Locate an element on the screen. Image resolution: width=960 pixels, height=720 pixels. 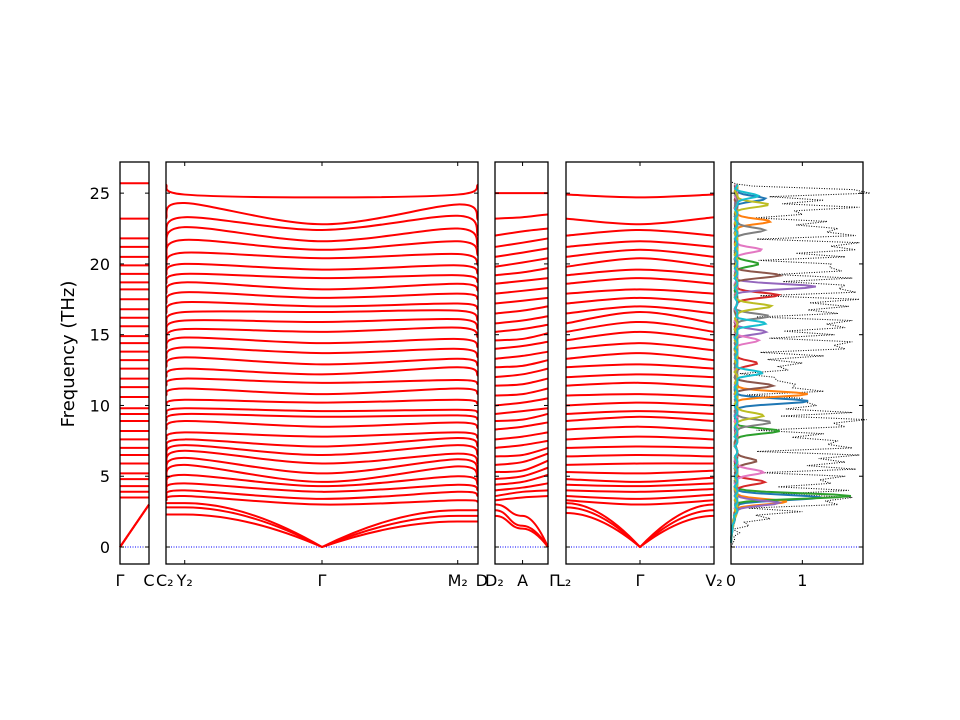
dos-frame is located at coordinates (797, 363).